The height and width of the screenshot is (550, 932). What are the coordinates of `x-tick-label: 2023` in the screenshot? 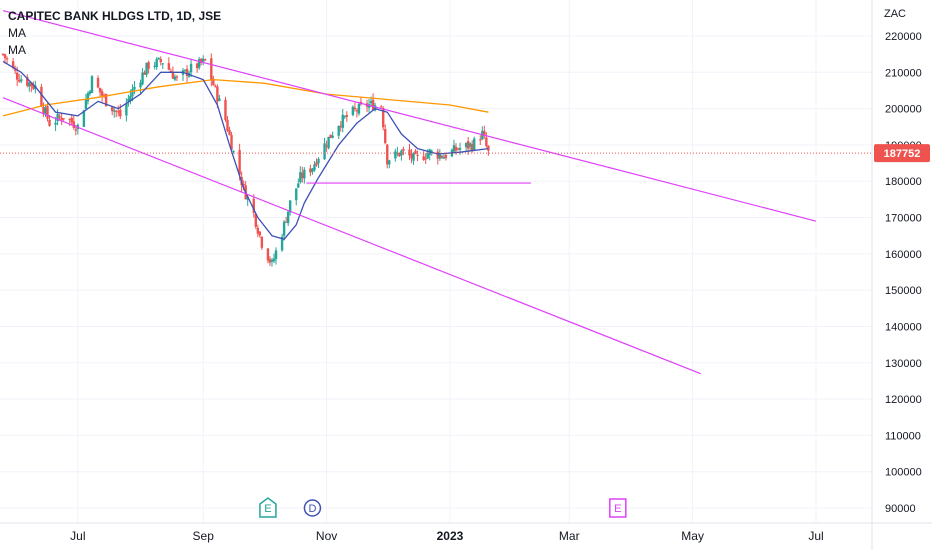 It's located at (450, 536).